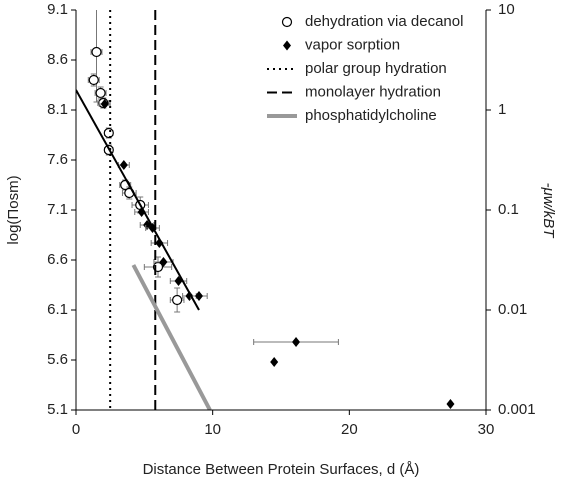 This screenshot has width=562, height=492. I want to click on y-tick-label: 8.1, so click(57, 109).